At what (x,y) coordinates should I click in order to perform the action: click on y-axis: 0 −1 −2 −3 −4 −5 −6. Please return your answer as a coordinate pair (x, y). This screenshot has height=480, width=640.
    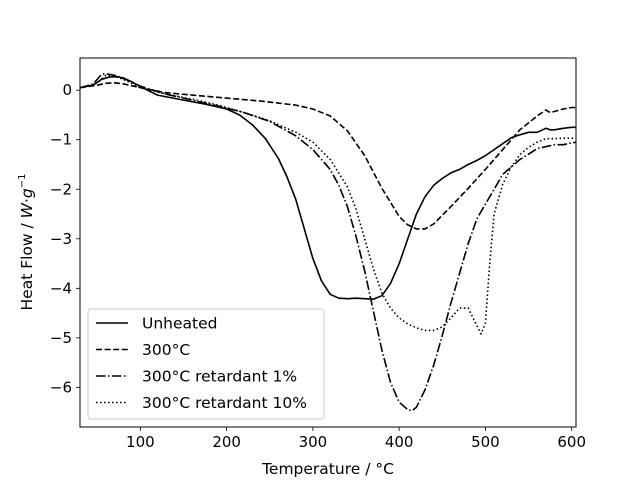
    Looking at the image, I should click on (65, 238).